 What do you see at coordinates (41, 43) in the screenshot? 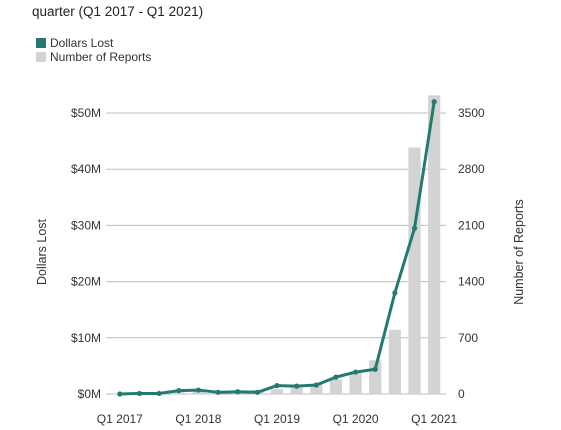
I see `legend-swatch-dollars-lost` at bounding box center [41, 43].